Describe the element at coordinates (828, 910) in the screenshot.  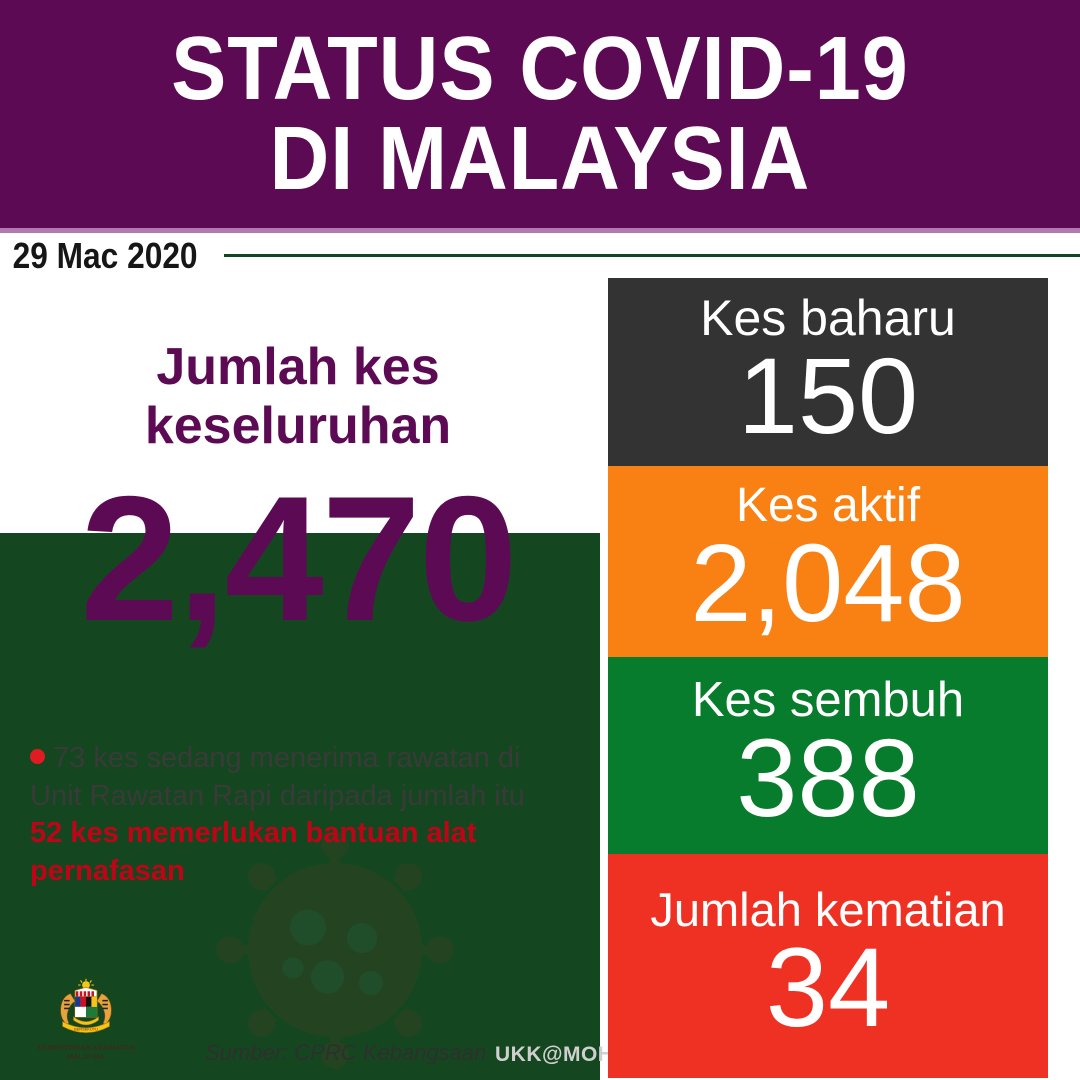
I see `deaths-label: Jumlah kematian` at that location.